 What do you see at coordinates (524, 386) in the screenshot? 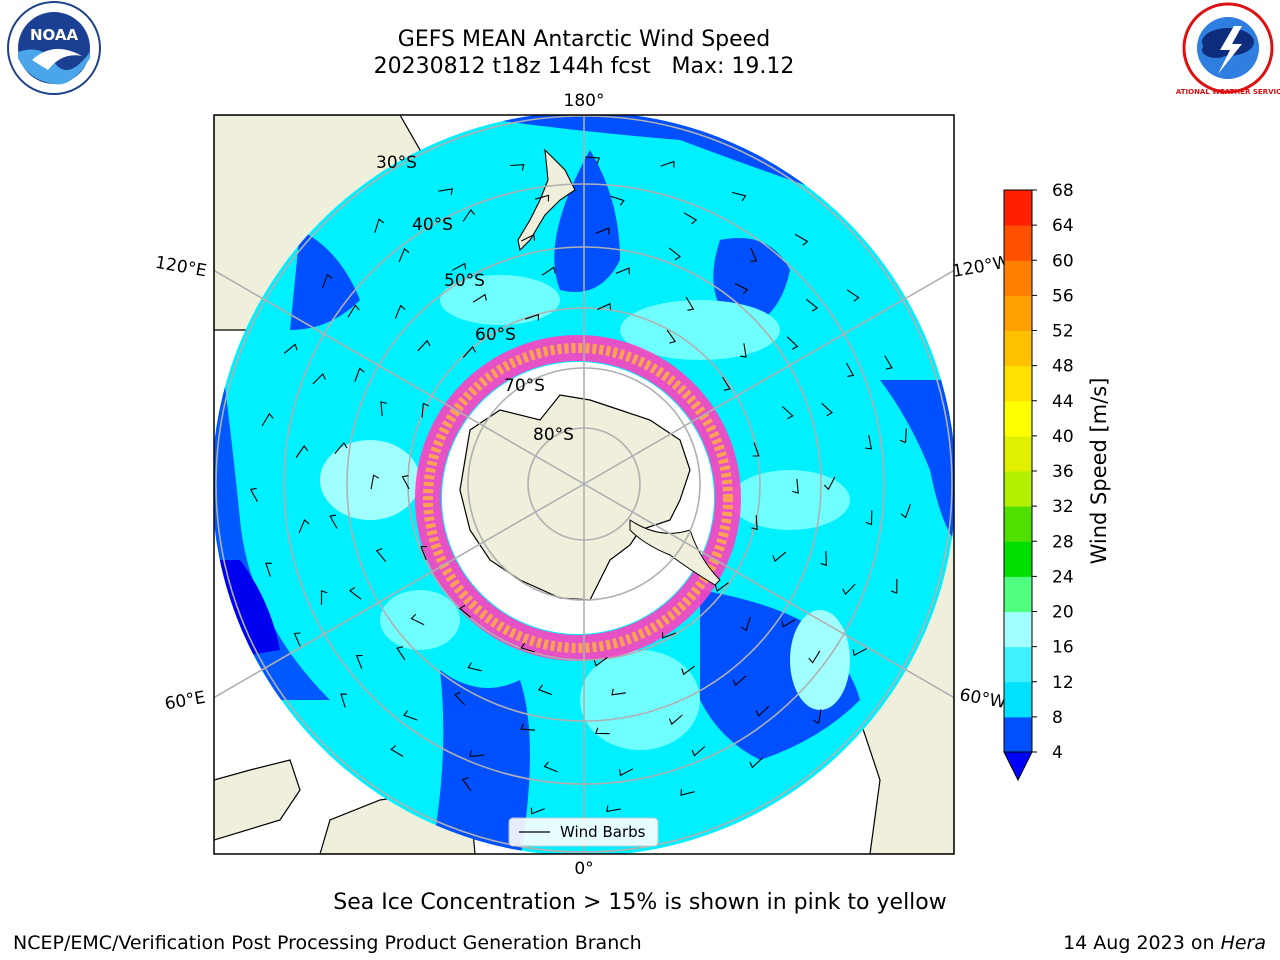
I see `lat-label-70s: 70°S` at bounding box center [524, 386].